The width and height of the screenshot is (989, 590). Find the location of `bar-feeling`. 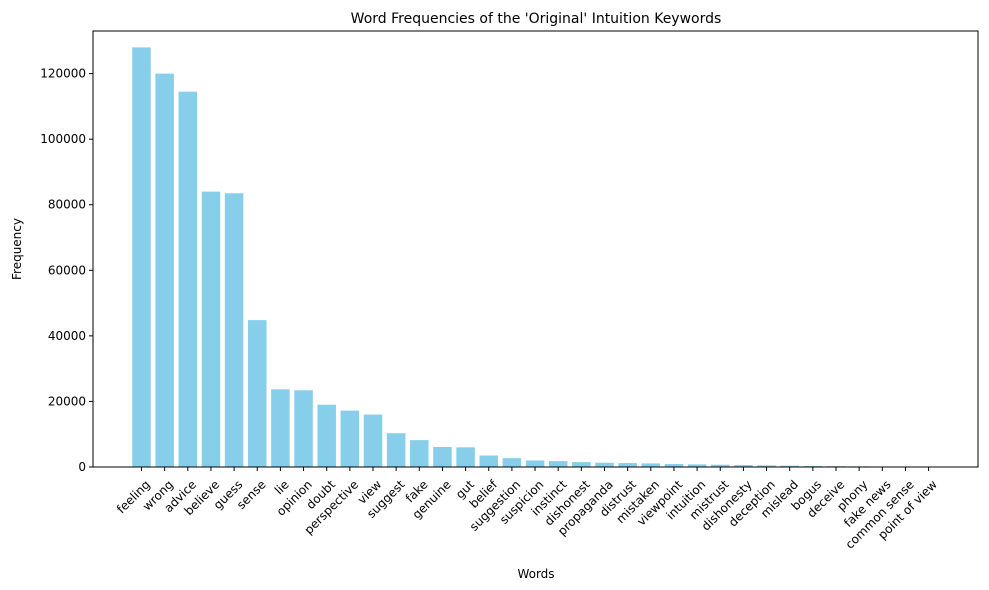

bar-feeling is located at coordinates (141, 257).